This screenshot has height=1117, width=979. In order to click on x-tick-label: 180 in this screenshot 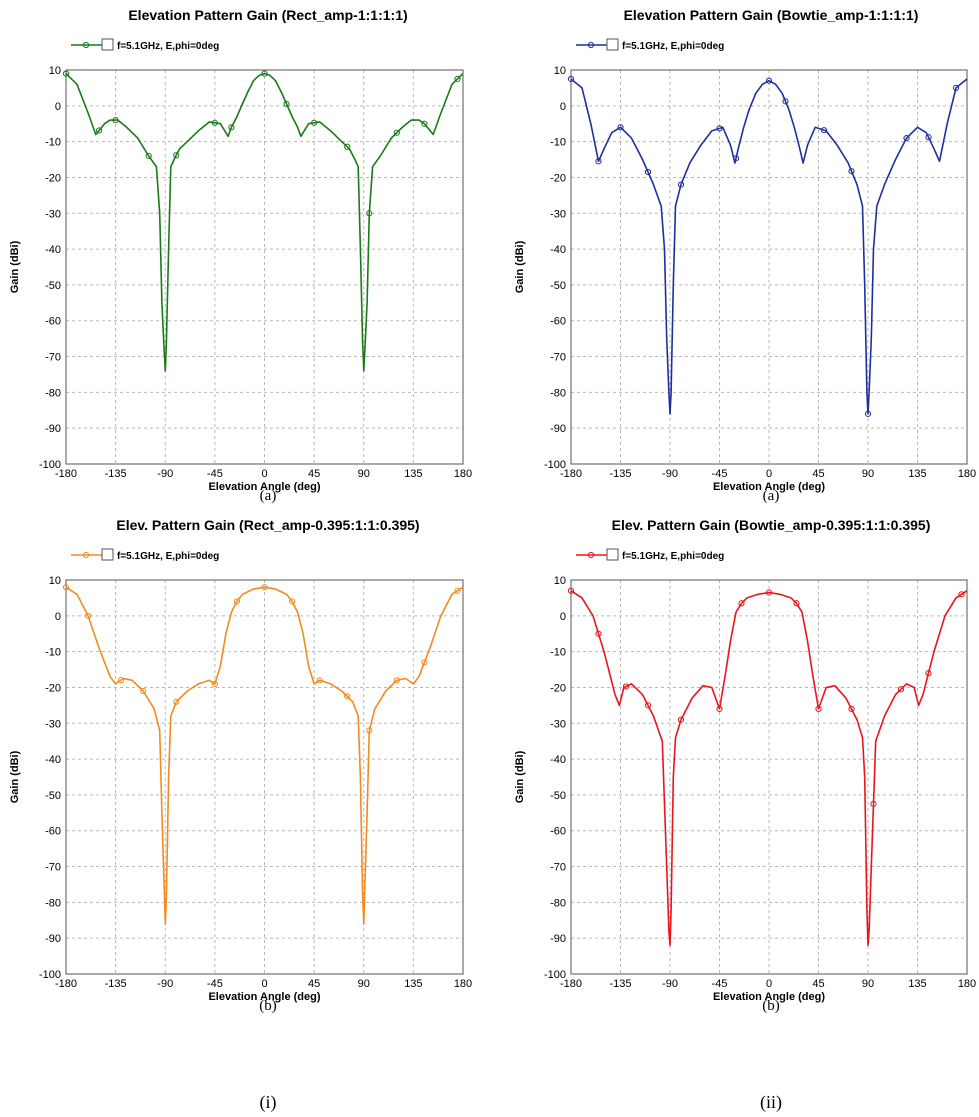, I will do `click(463, 984)`.